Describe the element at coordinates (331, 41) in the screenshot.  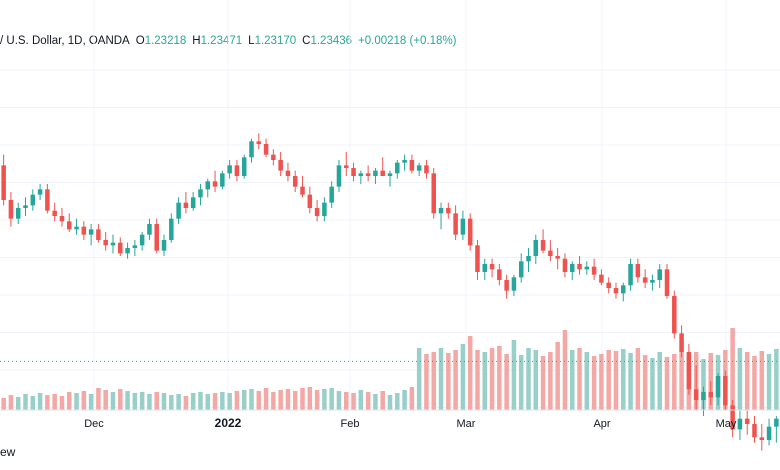
I see `legend-close-value: 1.23436` at that location.